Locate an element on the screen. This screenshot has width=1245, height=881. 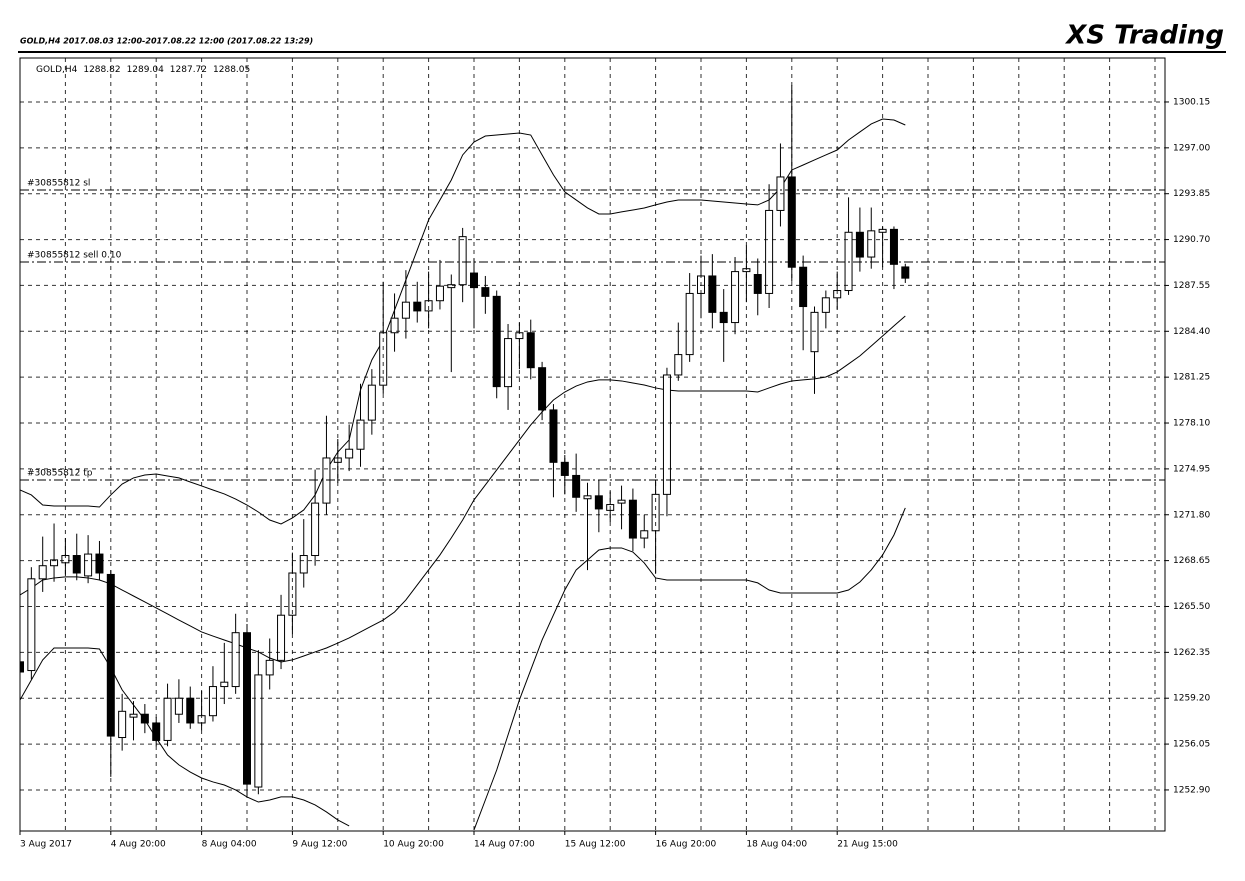
y-tick-label: 1256.05 is located at coordinates (1191, 745).